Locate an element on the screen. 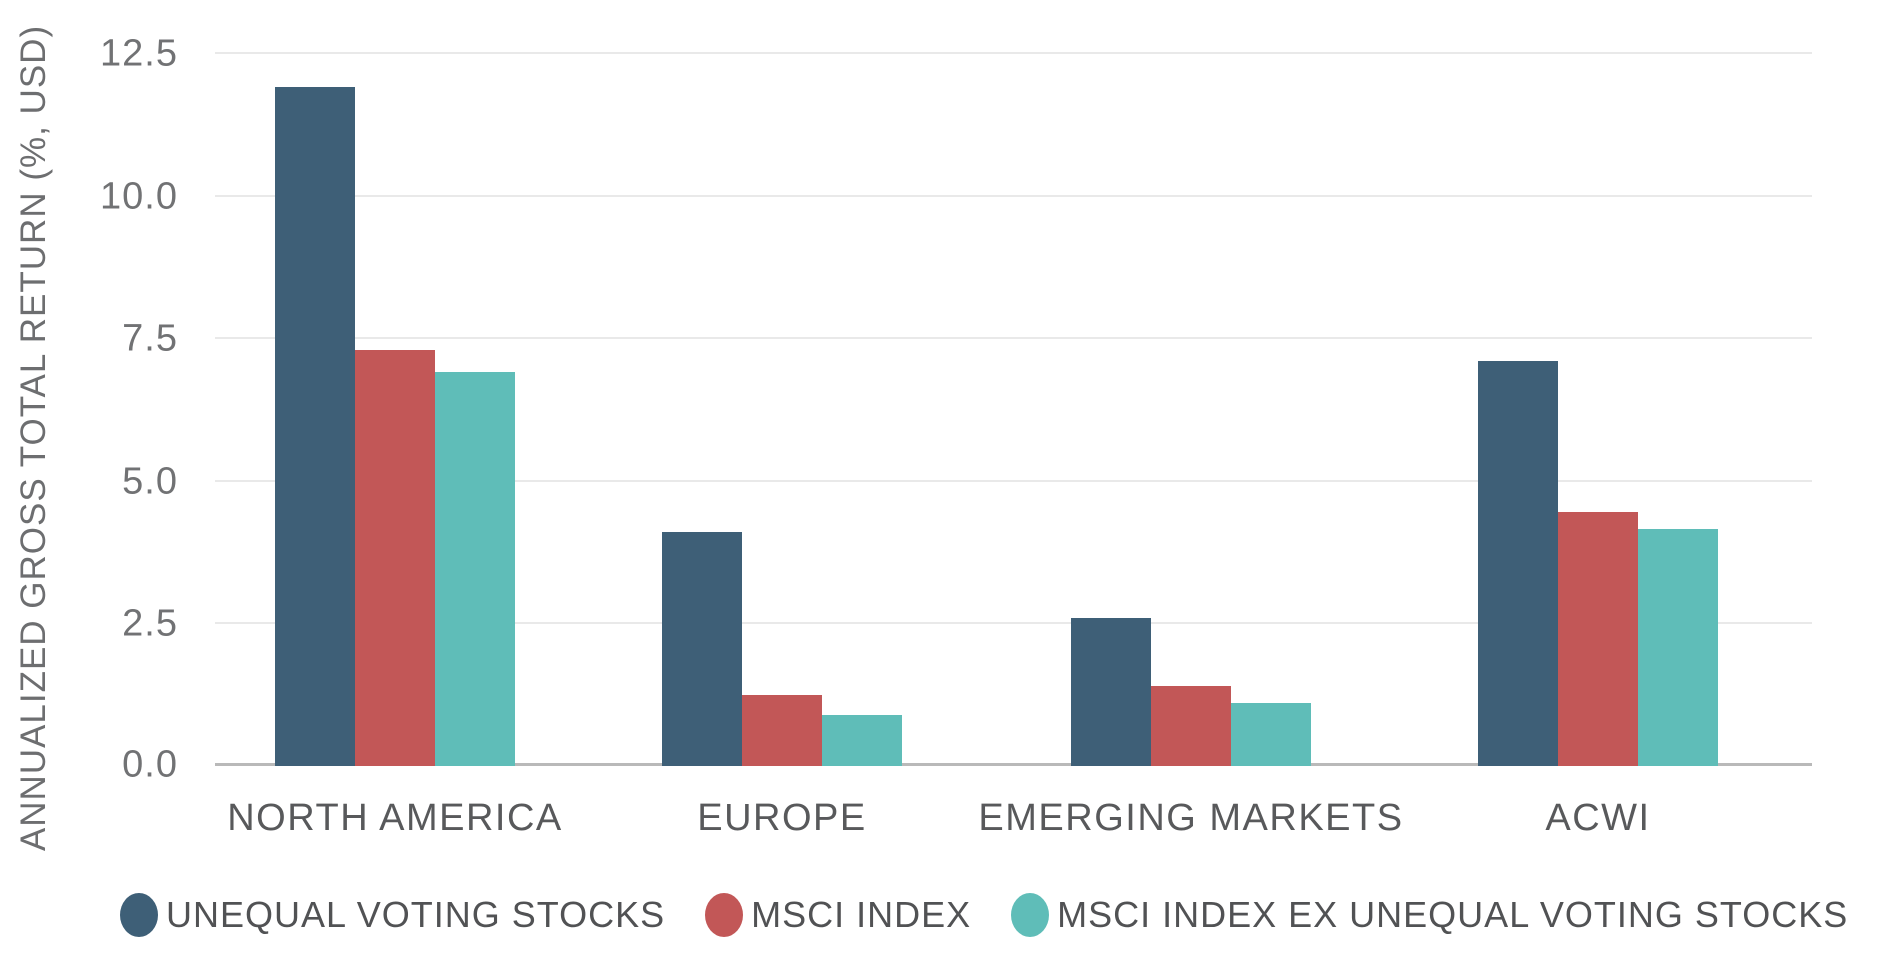 Image resolution: width=1879 pixels, height=978 pixels. gridline: 10.0 is located at coordinates (956, 196).